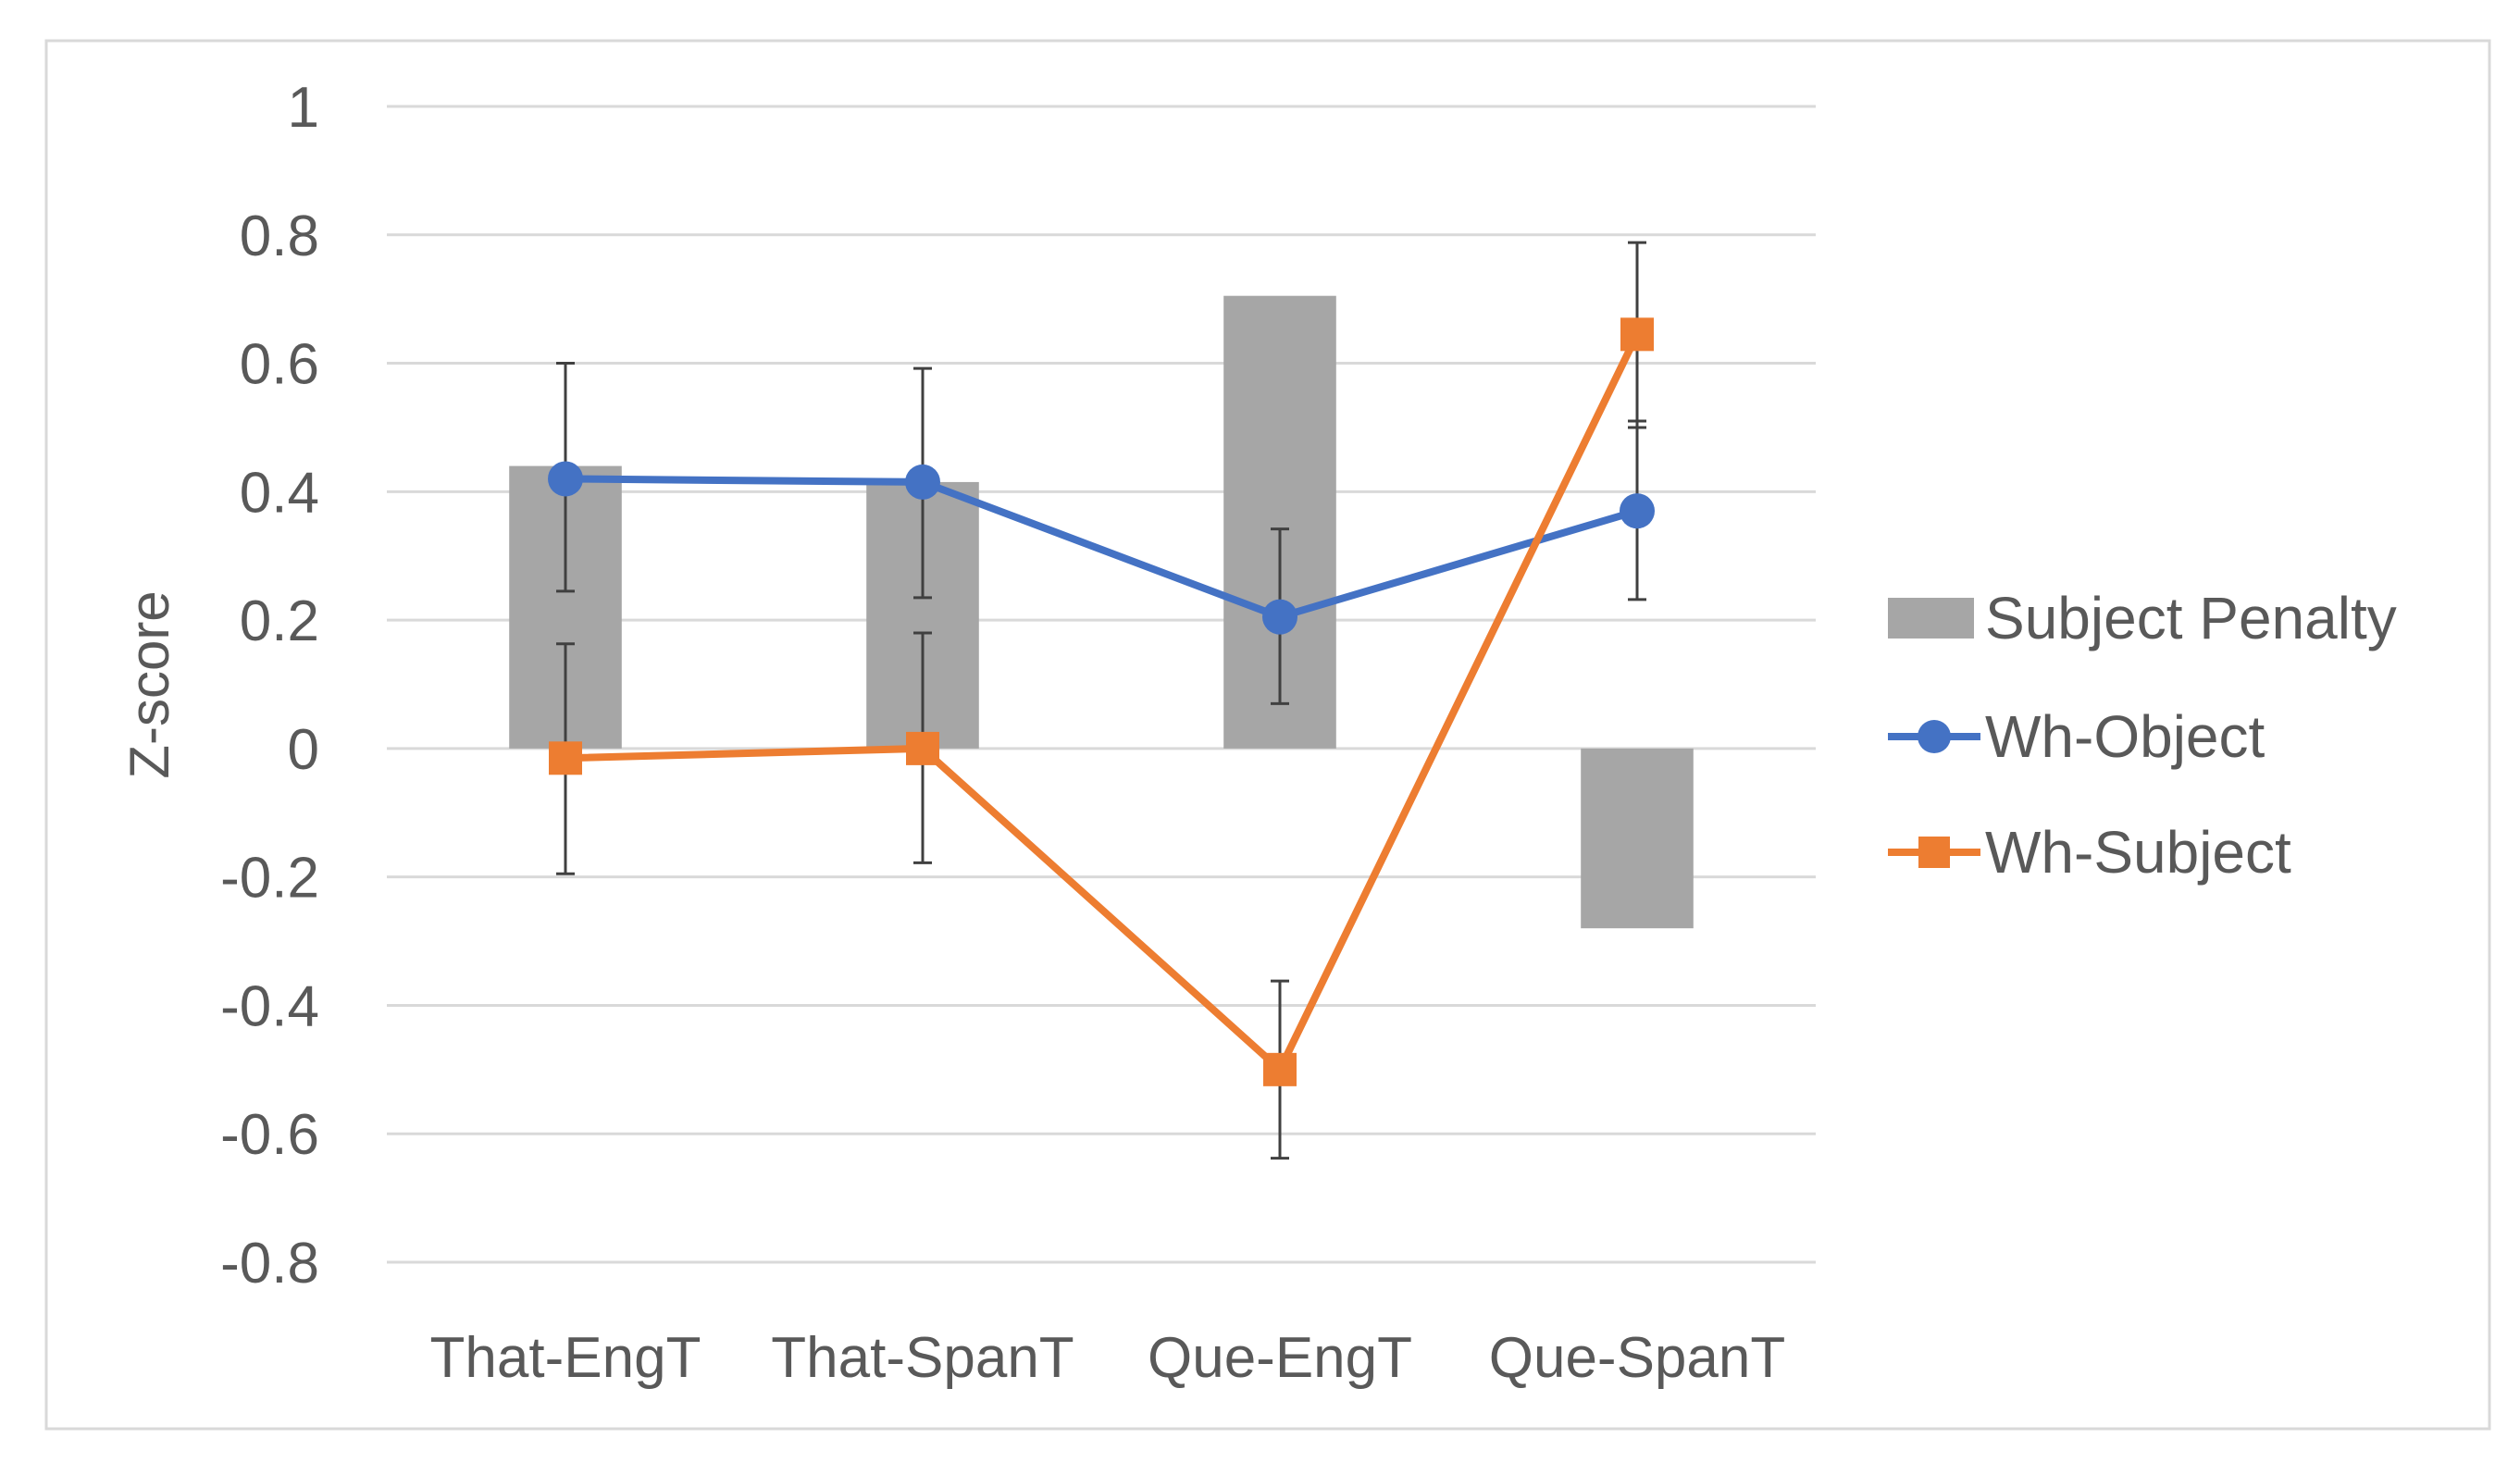 The width and height of the screenshot is (2520, 1463). What do you see at coordinates (279, 493) in the screenshot?
I see `y-tick-label: 0.4` at bounding box center [279, 493].